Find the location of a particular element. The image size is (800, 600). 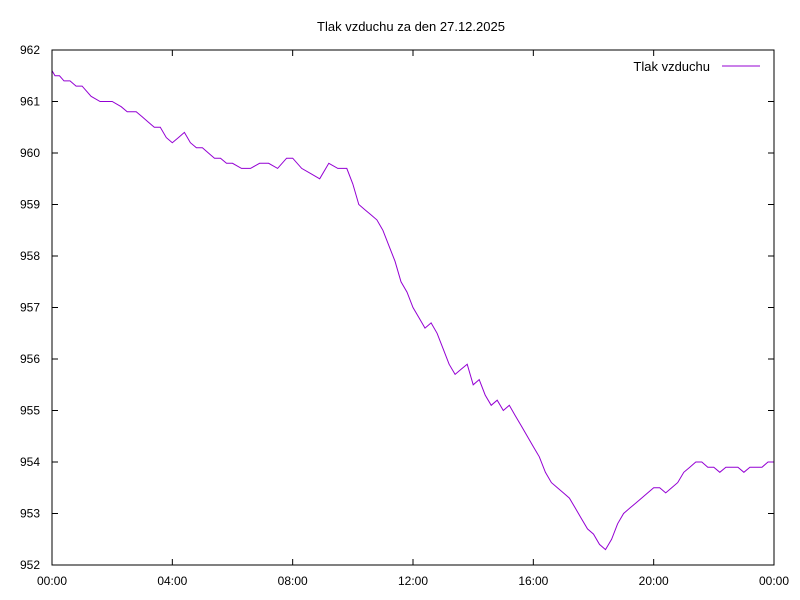

y-tick-label: 962 is located at coordinates (30, 50).